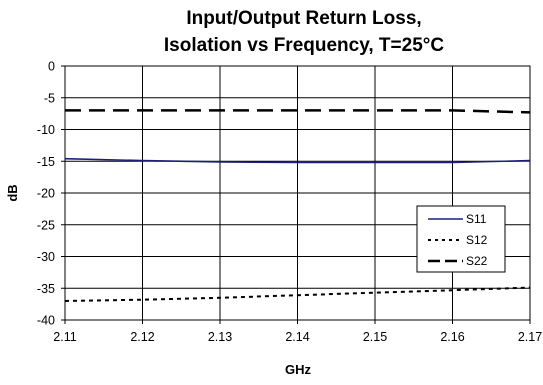 The height and width of the screenshot is (385, 543). I want to click on x-tick-label: 2.14, so click(297, 337).